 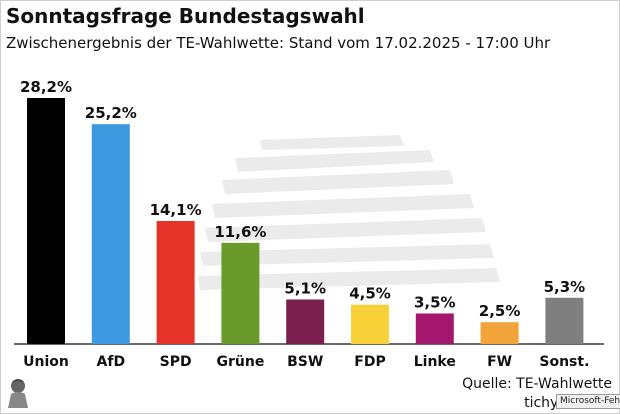 What do you see at coordinates (240, 293) in the screenshot?
I see `bar-gr-ne` at bounding box center [240, 293].